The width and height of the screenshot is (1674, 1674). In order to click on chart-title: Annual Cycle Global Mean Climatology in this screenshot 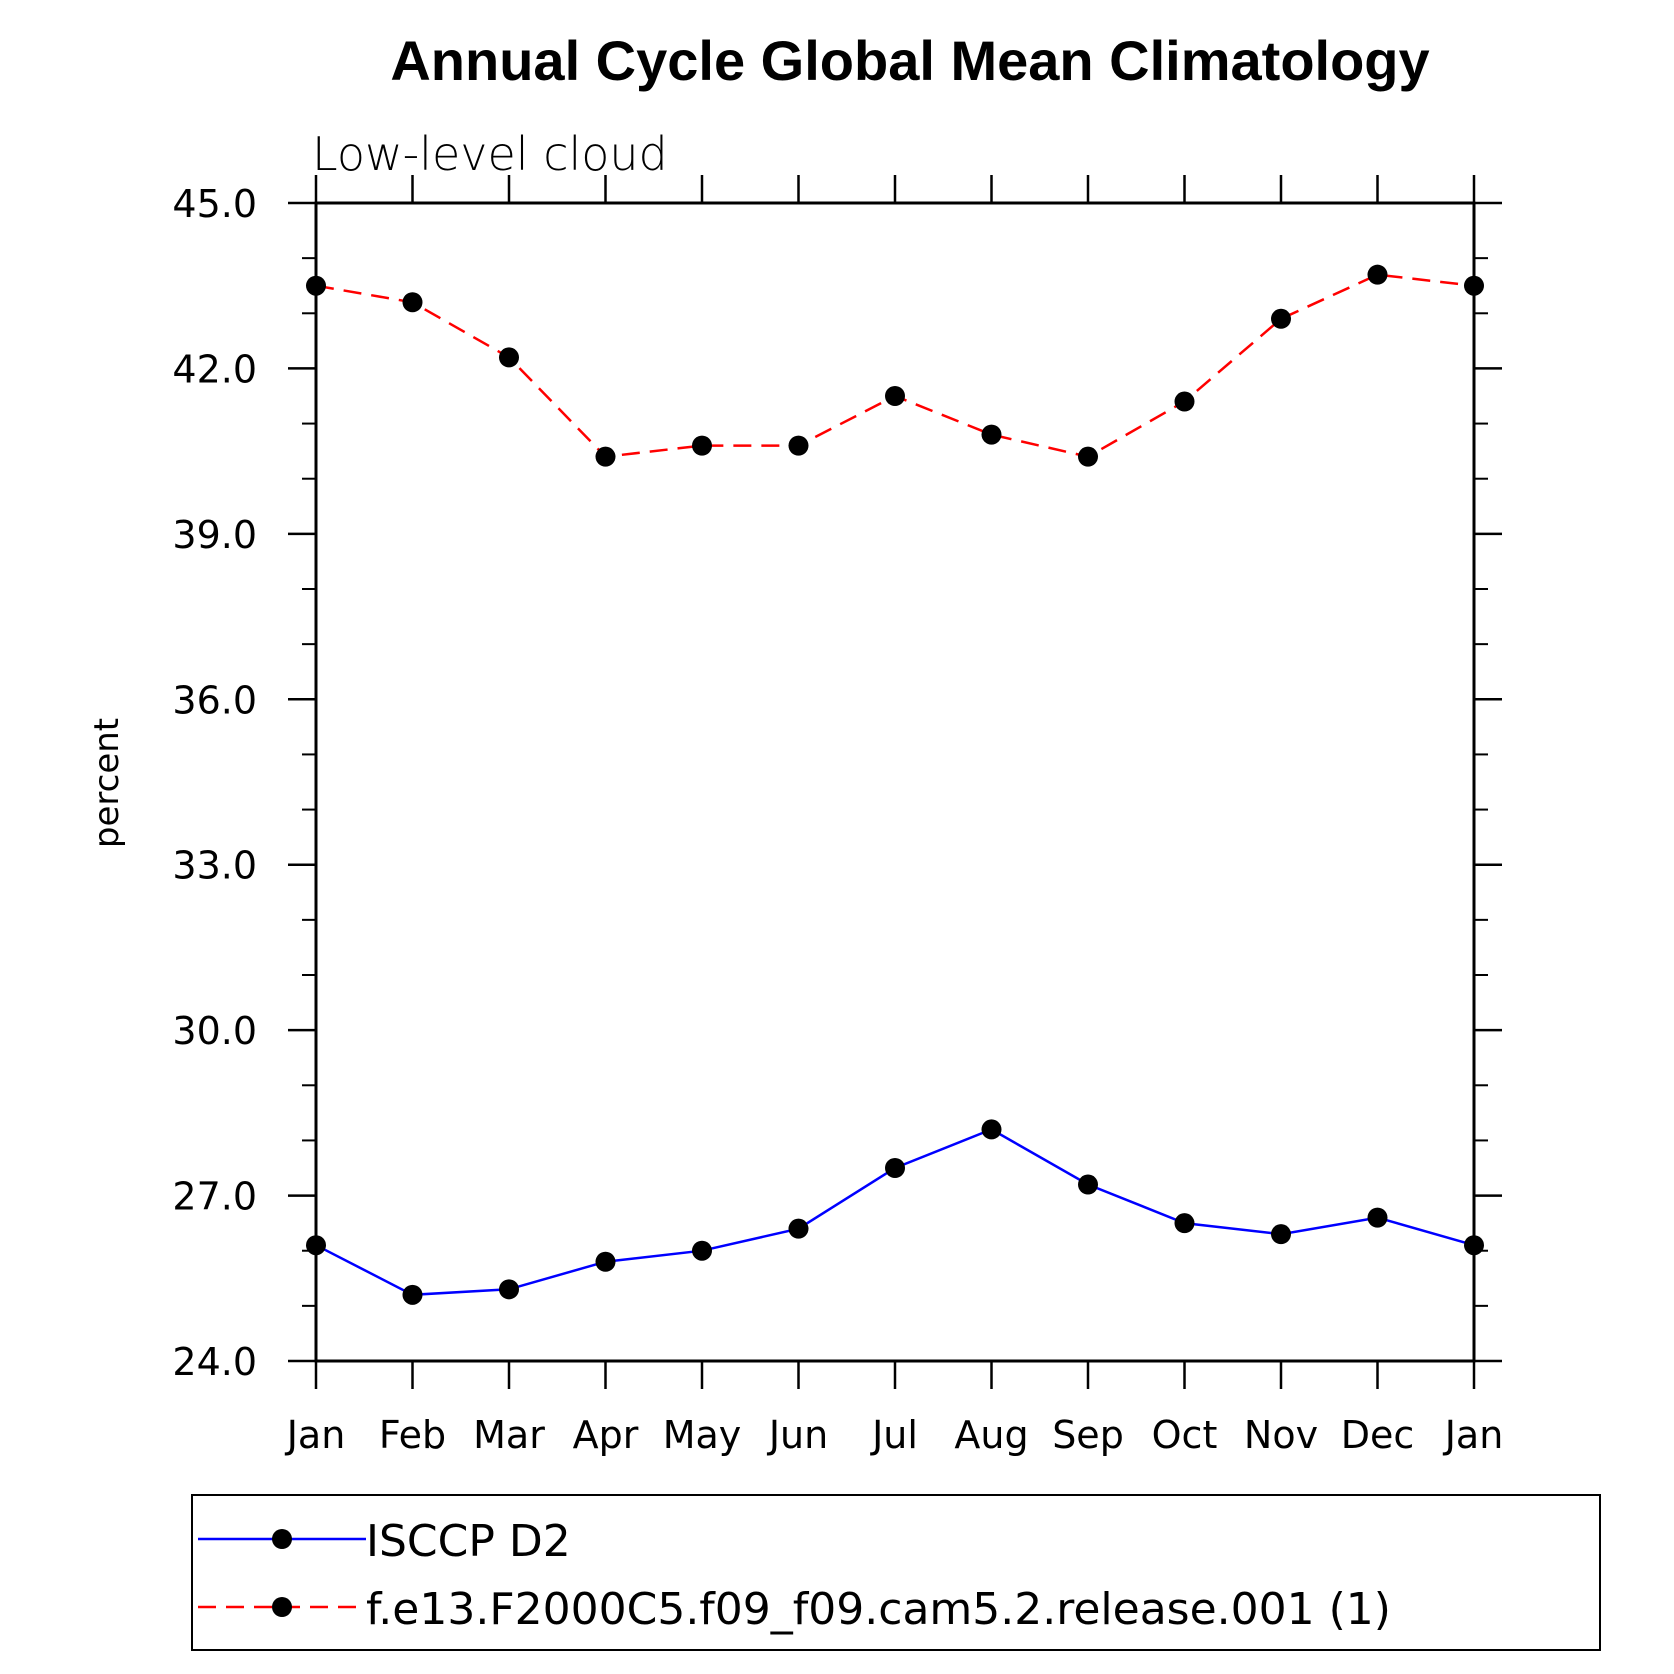, I will do `click(909, 60)`.